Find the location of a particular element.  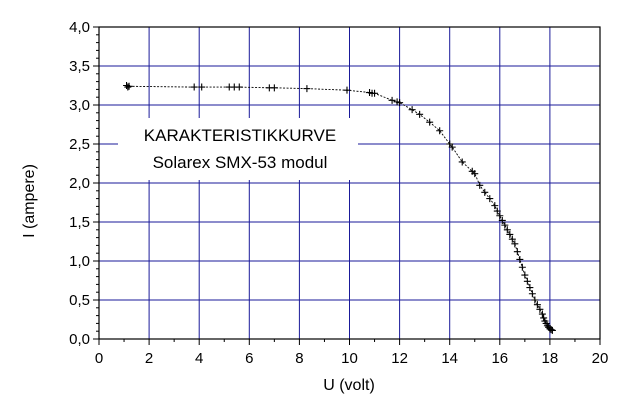

y-tick-label: 3,5 is located at coordinates (79, 66).